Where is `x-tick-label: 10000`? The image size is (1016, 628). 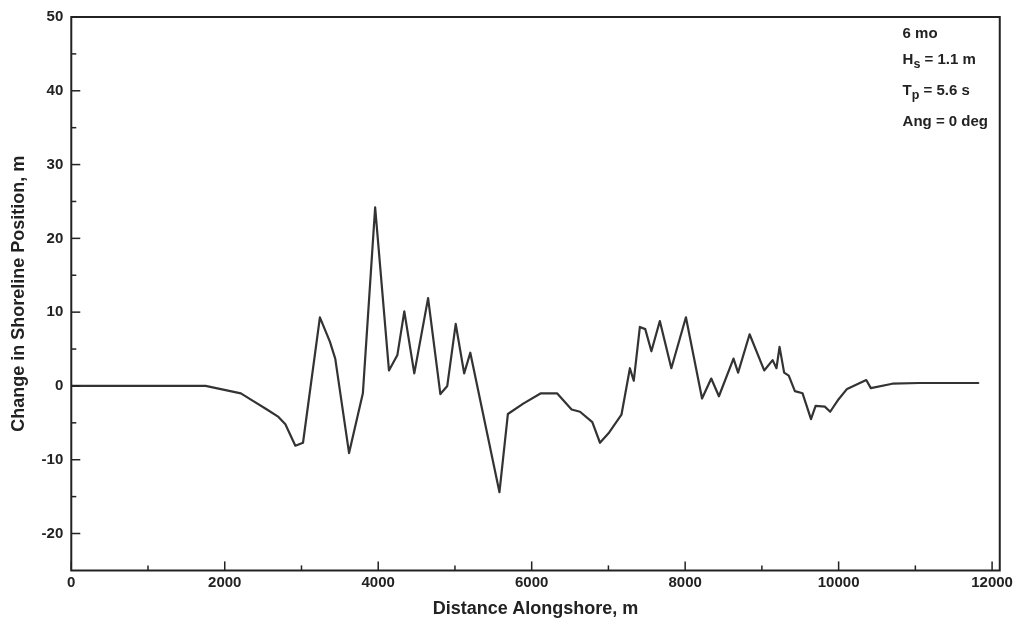 x-tick-label: 10000 is located at coordinates (838, 581).